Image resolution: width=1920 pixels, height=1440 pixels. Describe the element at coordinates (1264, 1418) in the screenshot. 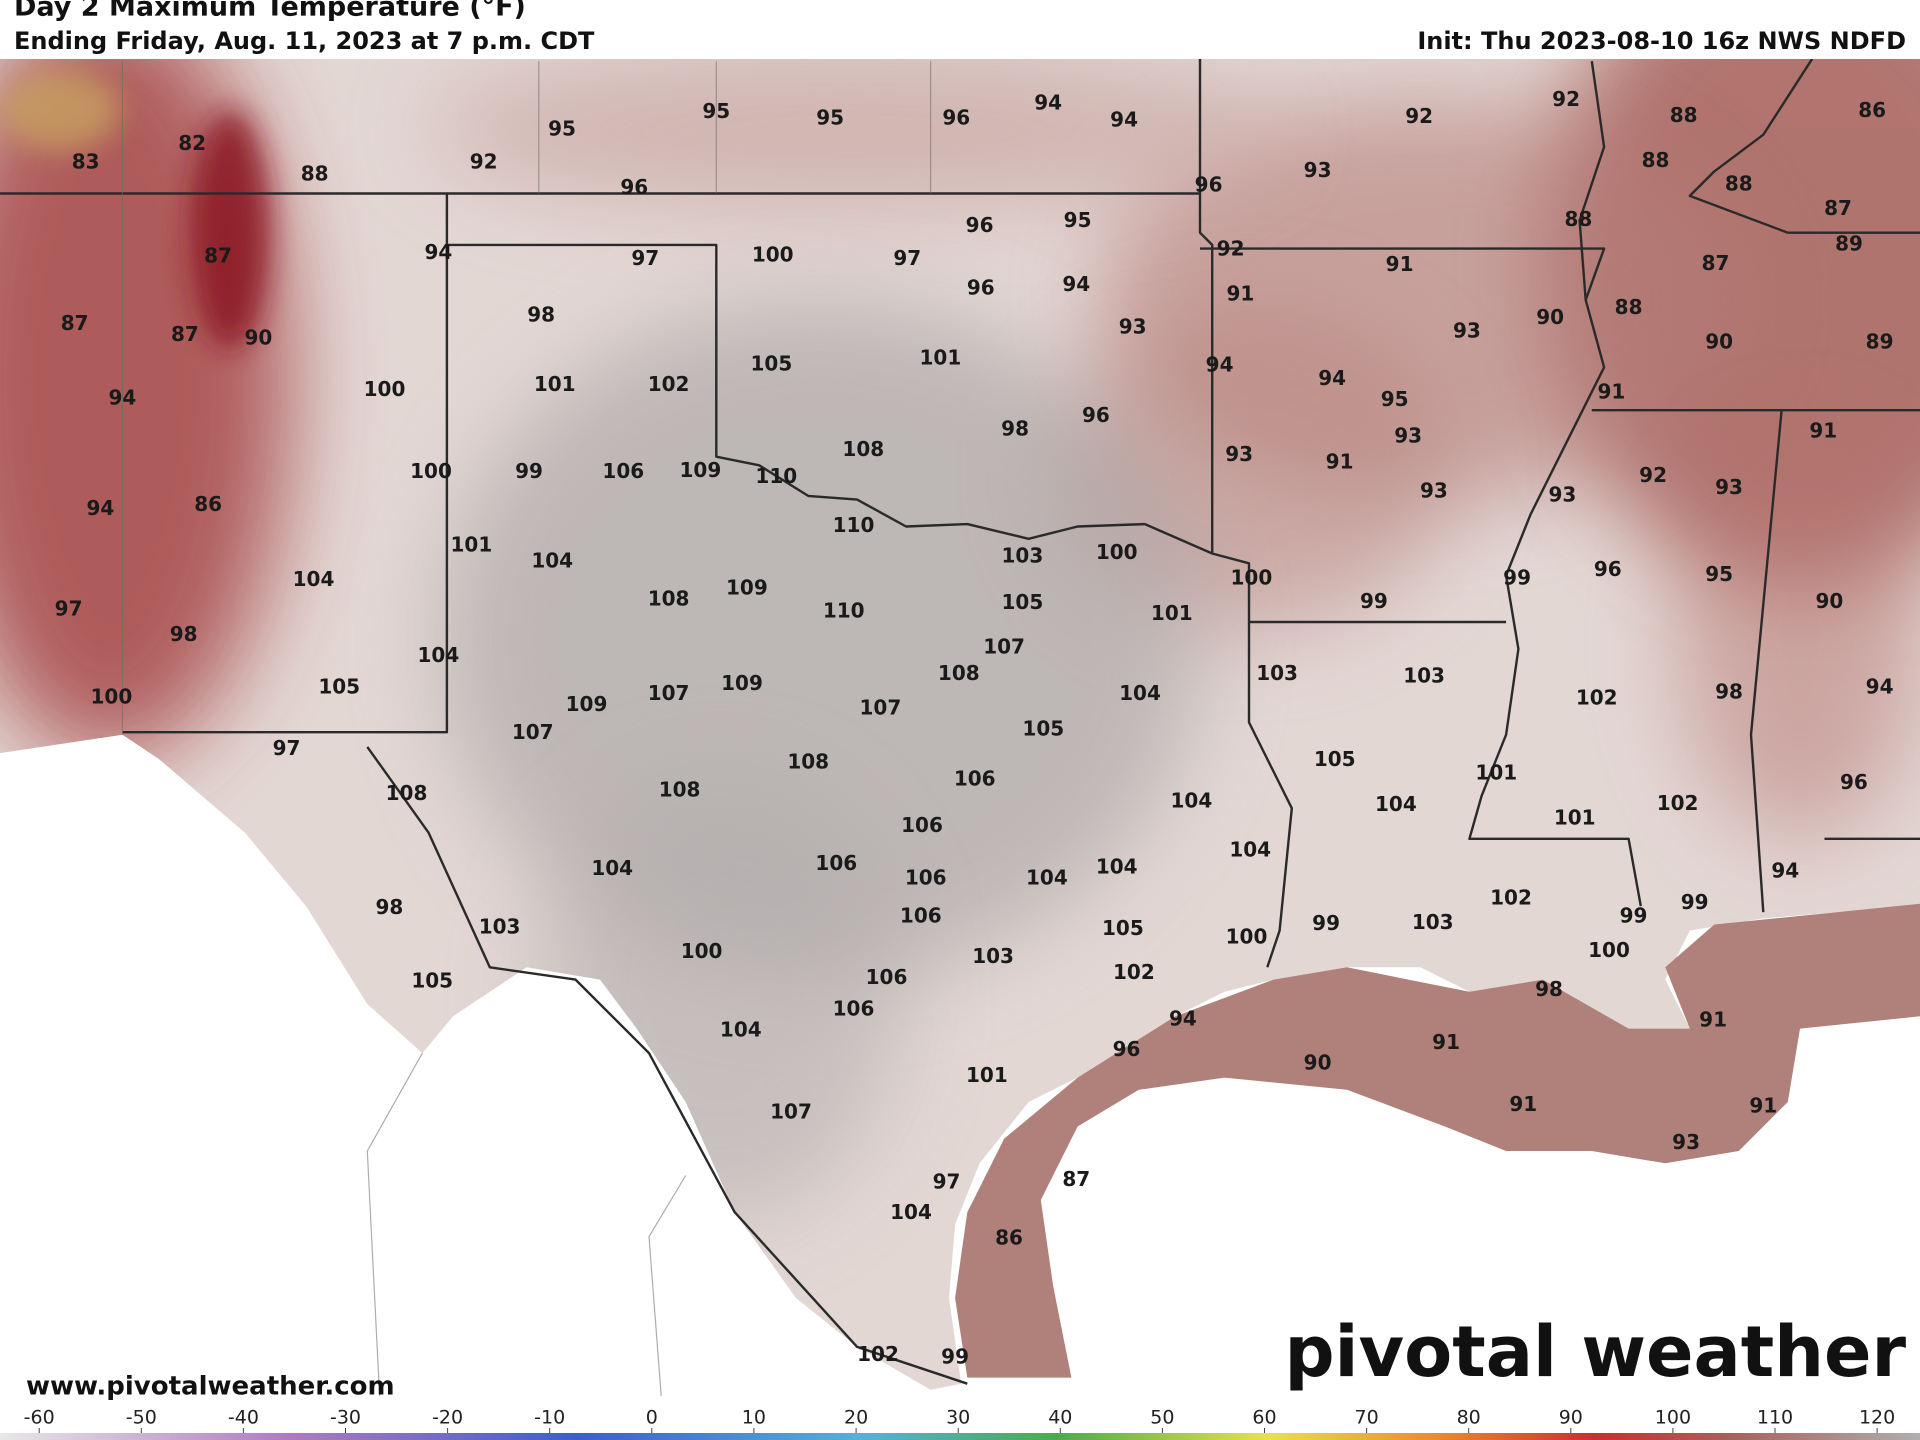

I see `colorbar-tick-label: 60` at that location.